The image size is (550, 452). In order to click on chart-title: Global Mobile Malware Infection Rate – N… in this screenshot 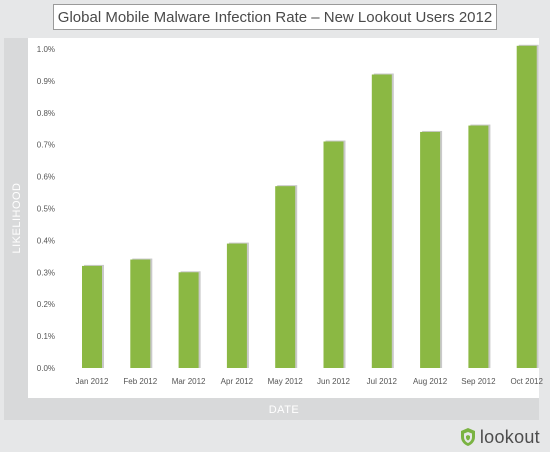, I will do `click(275, 17)`.